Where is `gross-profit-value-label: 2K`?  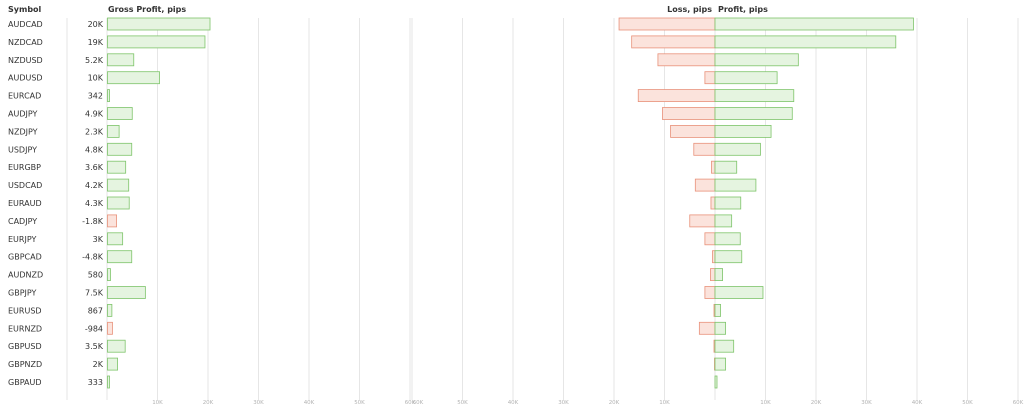 gross-profit-value-label: 2K is located at coordinates (98, 364).